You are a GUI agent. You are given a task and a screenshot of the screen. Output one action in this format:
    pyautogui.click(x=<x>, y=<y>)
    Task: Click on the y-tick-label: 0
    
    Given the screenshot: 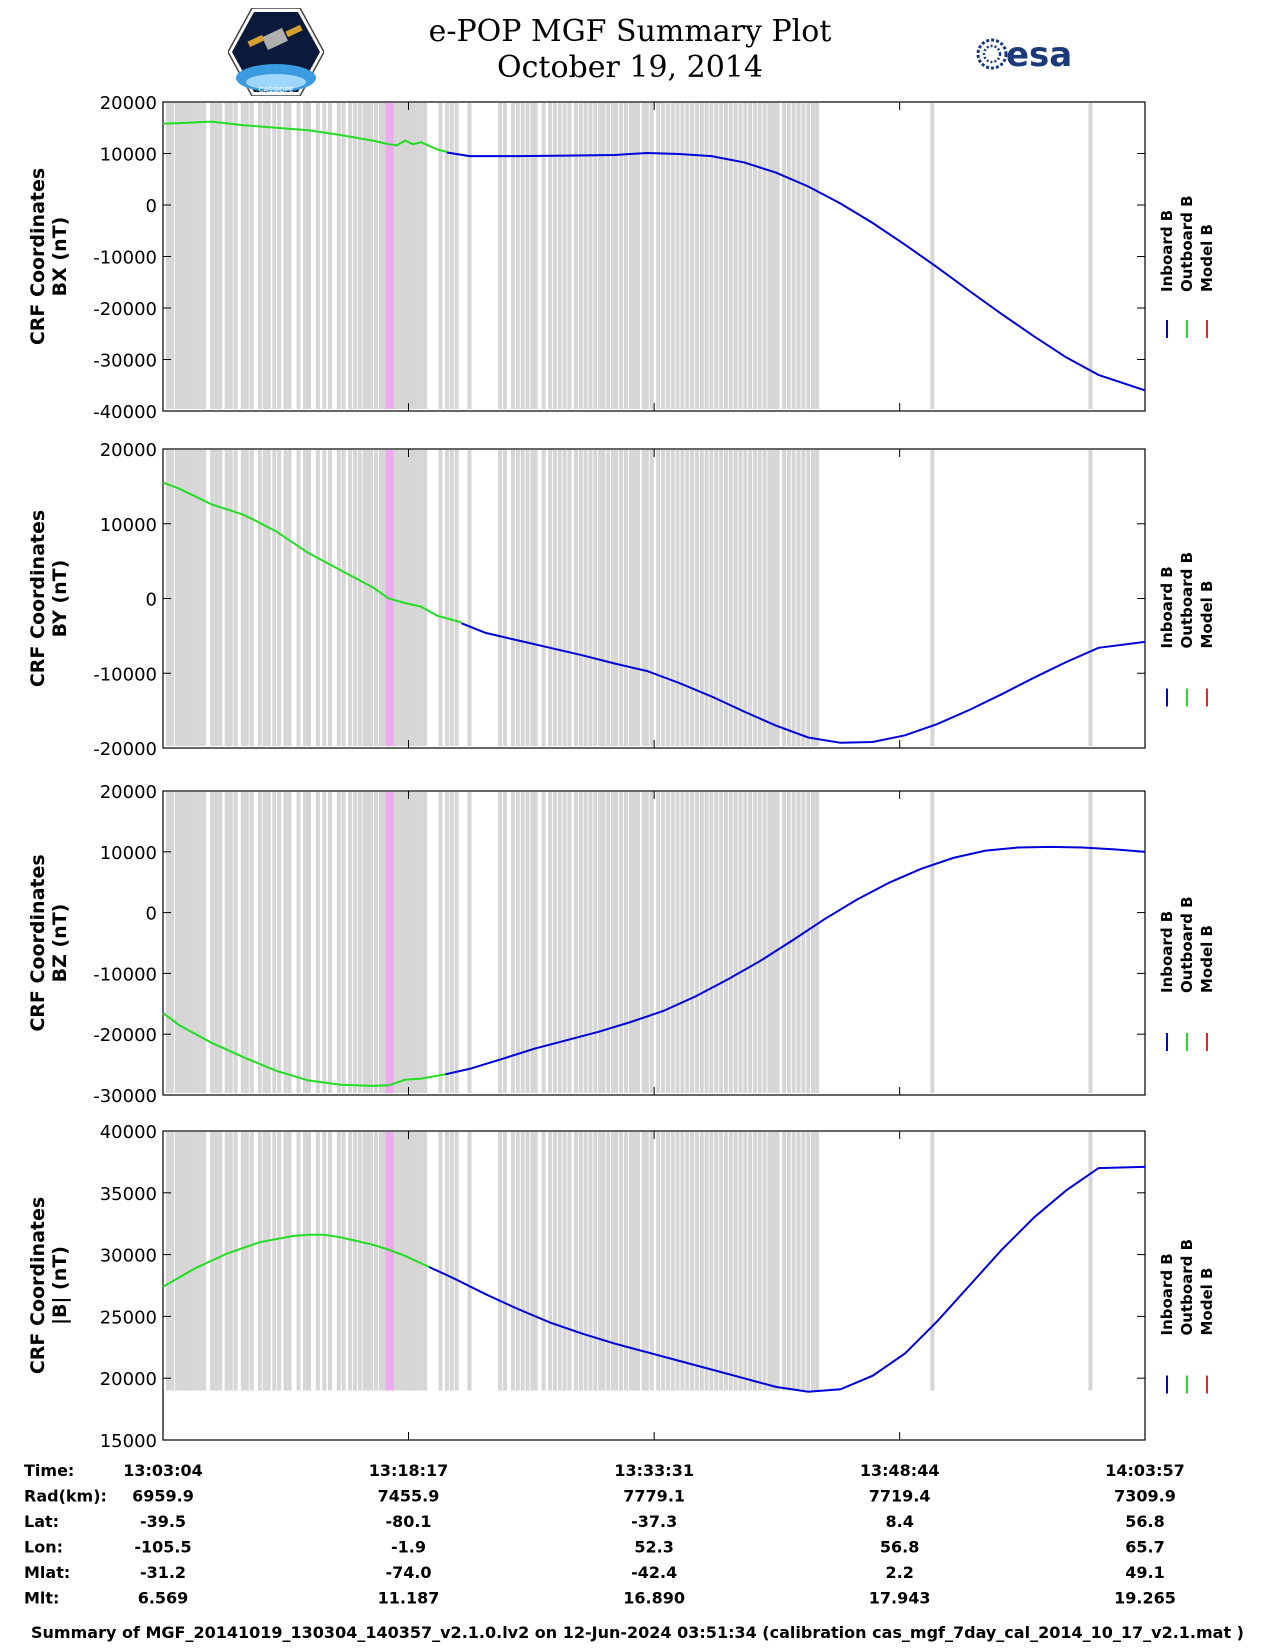 What is the action you would take?
    pyautogui.click(x=151, y=206)
    